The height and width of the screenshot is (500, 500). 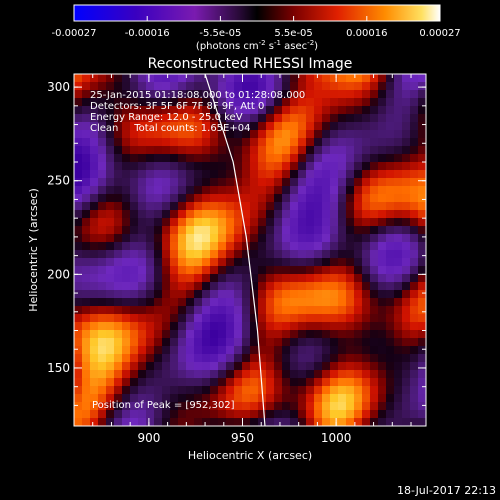 What do you see at coordinates (257, 13) in the screenshot?
I see `colorbar-gradient` at bounding box center [257, 13].